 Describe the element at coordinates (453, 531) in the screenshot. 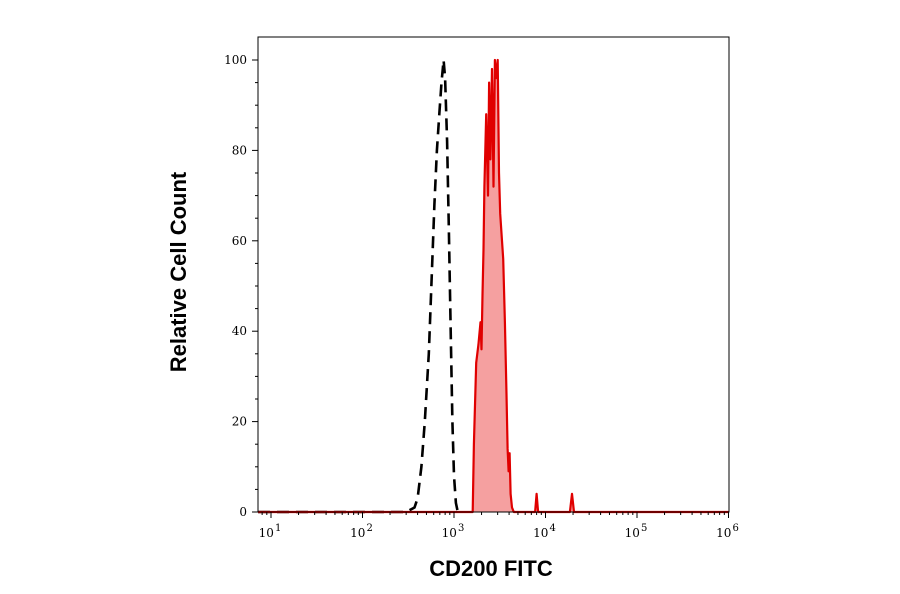

I see `x-tick-label: 10³` at that location.